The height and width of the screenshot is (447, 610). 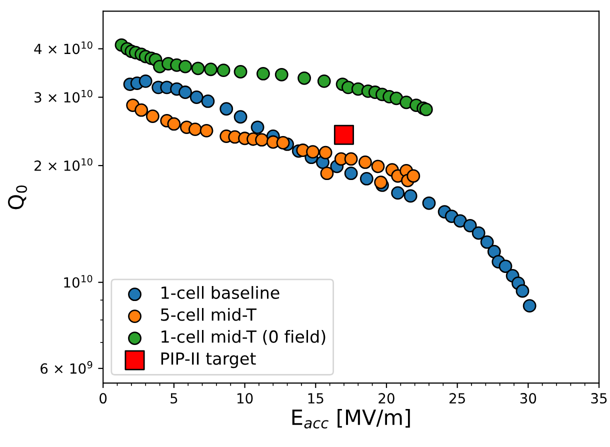 What do you see at coordinates (528, 398) in the screenshot?
I see `x-tick-label: 30` at bounding box center [528, 398].